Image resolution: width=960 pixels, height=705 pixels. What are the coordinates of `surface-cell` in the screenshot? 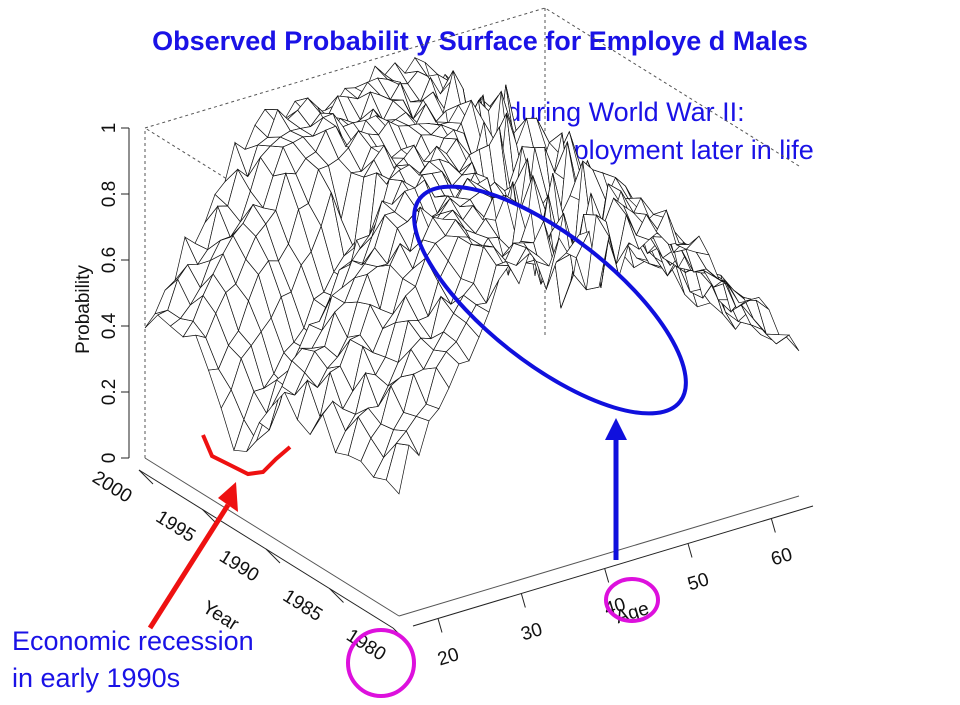 It's located at (788, 343).